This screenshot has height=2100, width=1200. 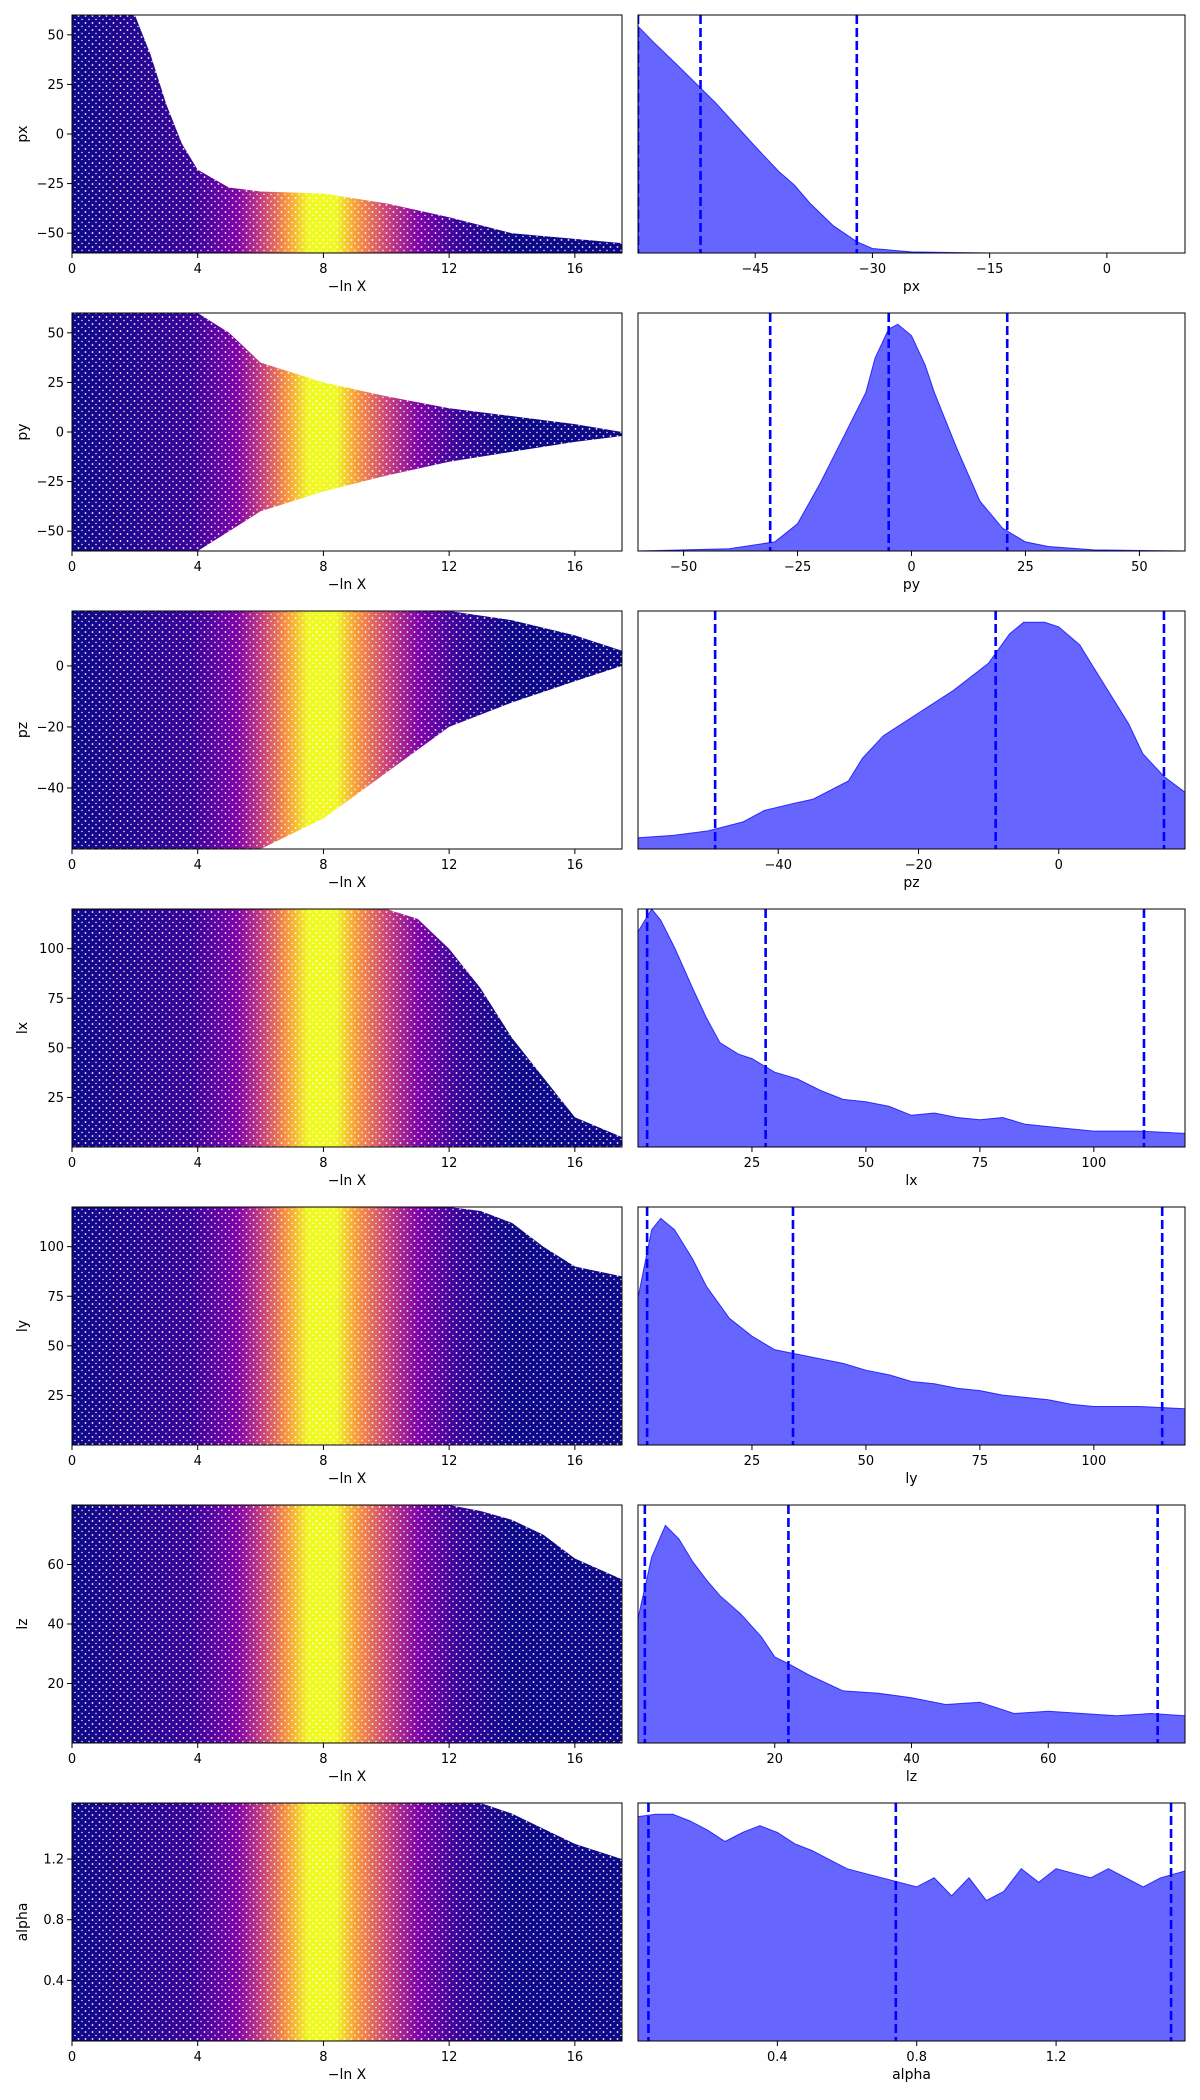 What do you see at coordinates (323, 1461) in the screenshot?
I see `scatter-ly-xtick-label: 8` at bounding box center [323, 1461].